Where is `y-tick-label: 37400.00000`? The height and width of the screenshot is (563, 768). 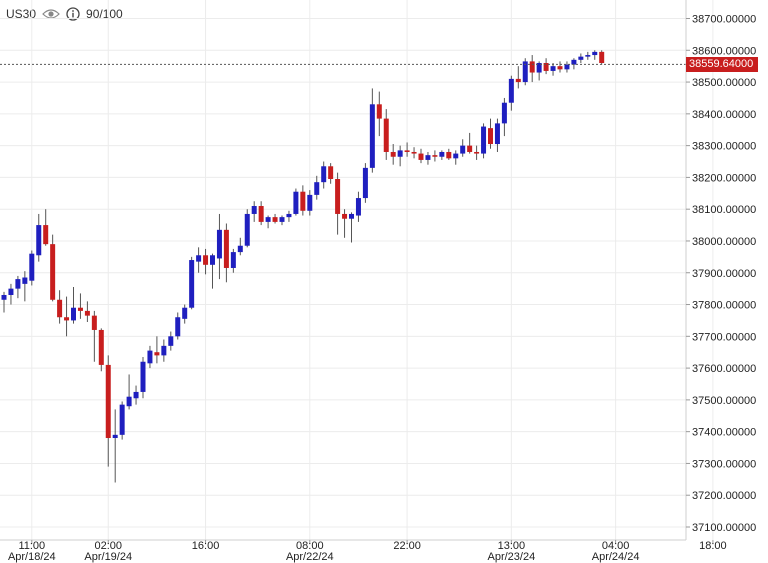
y-tick-label: 37400.00000 is located at coordinates (724, 433).